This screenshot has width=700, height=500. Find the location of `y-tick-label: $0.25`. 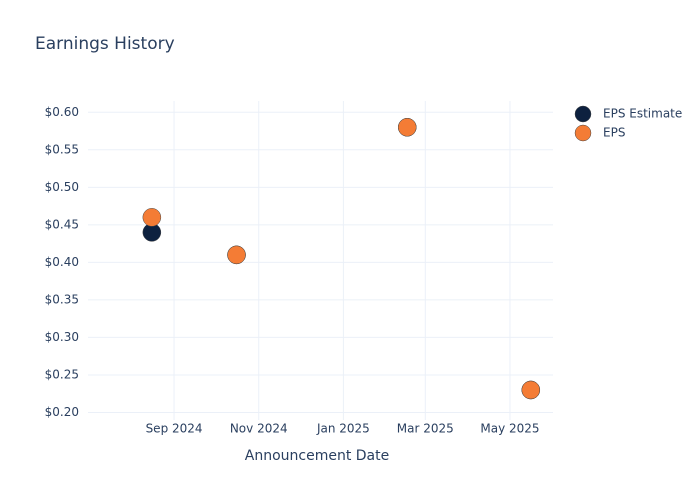

y-tick-label: $0.25 is located at coordinates (62, 374).